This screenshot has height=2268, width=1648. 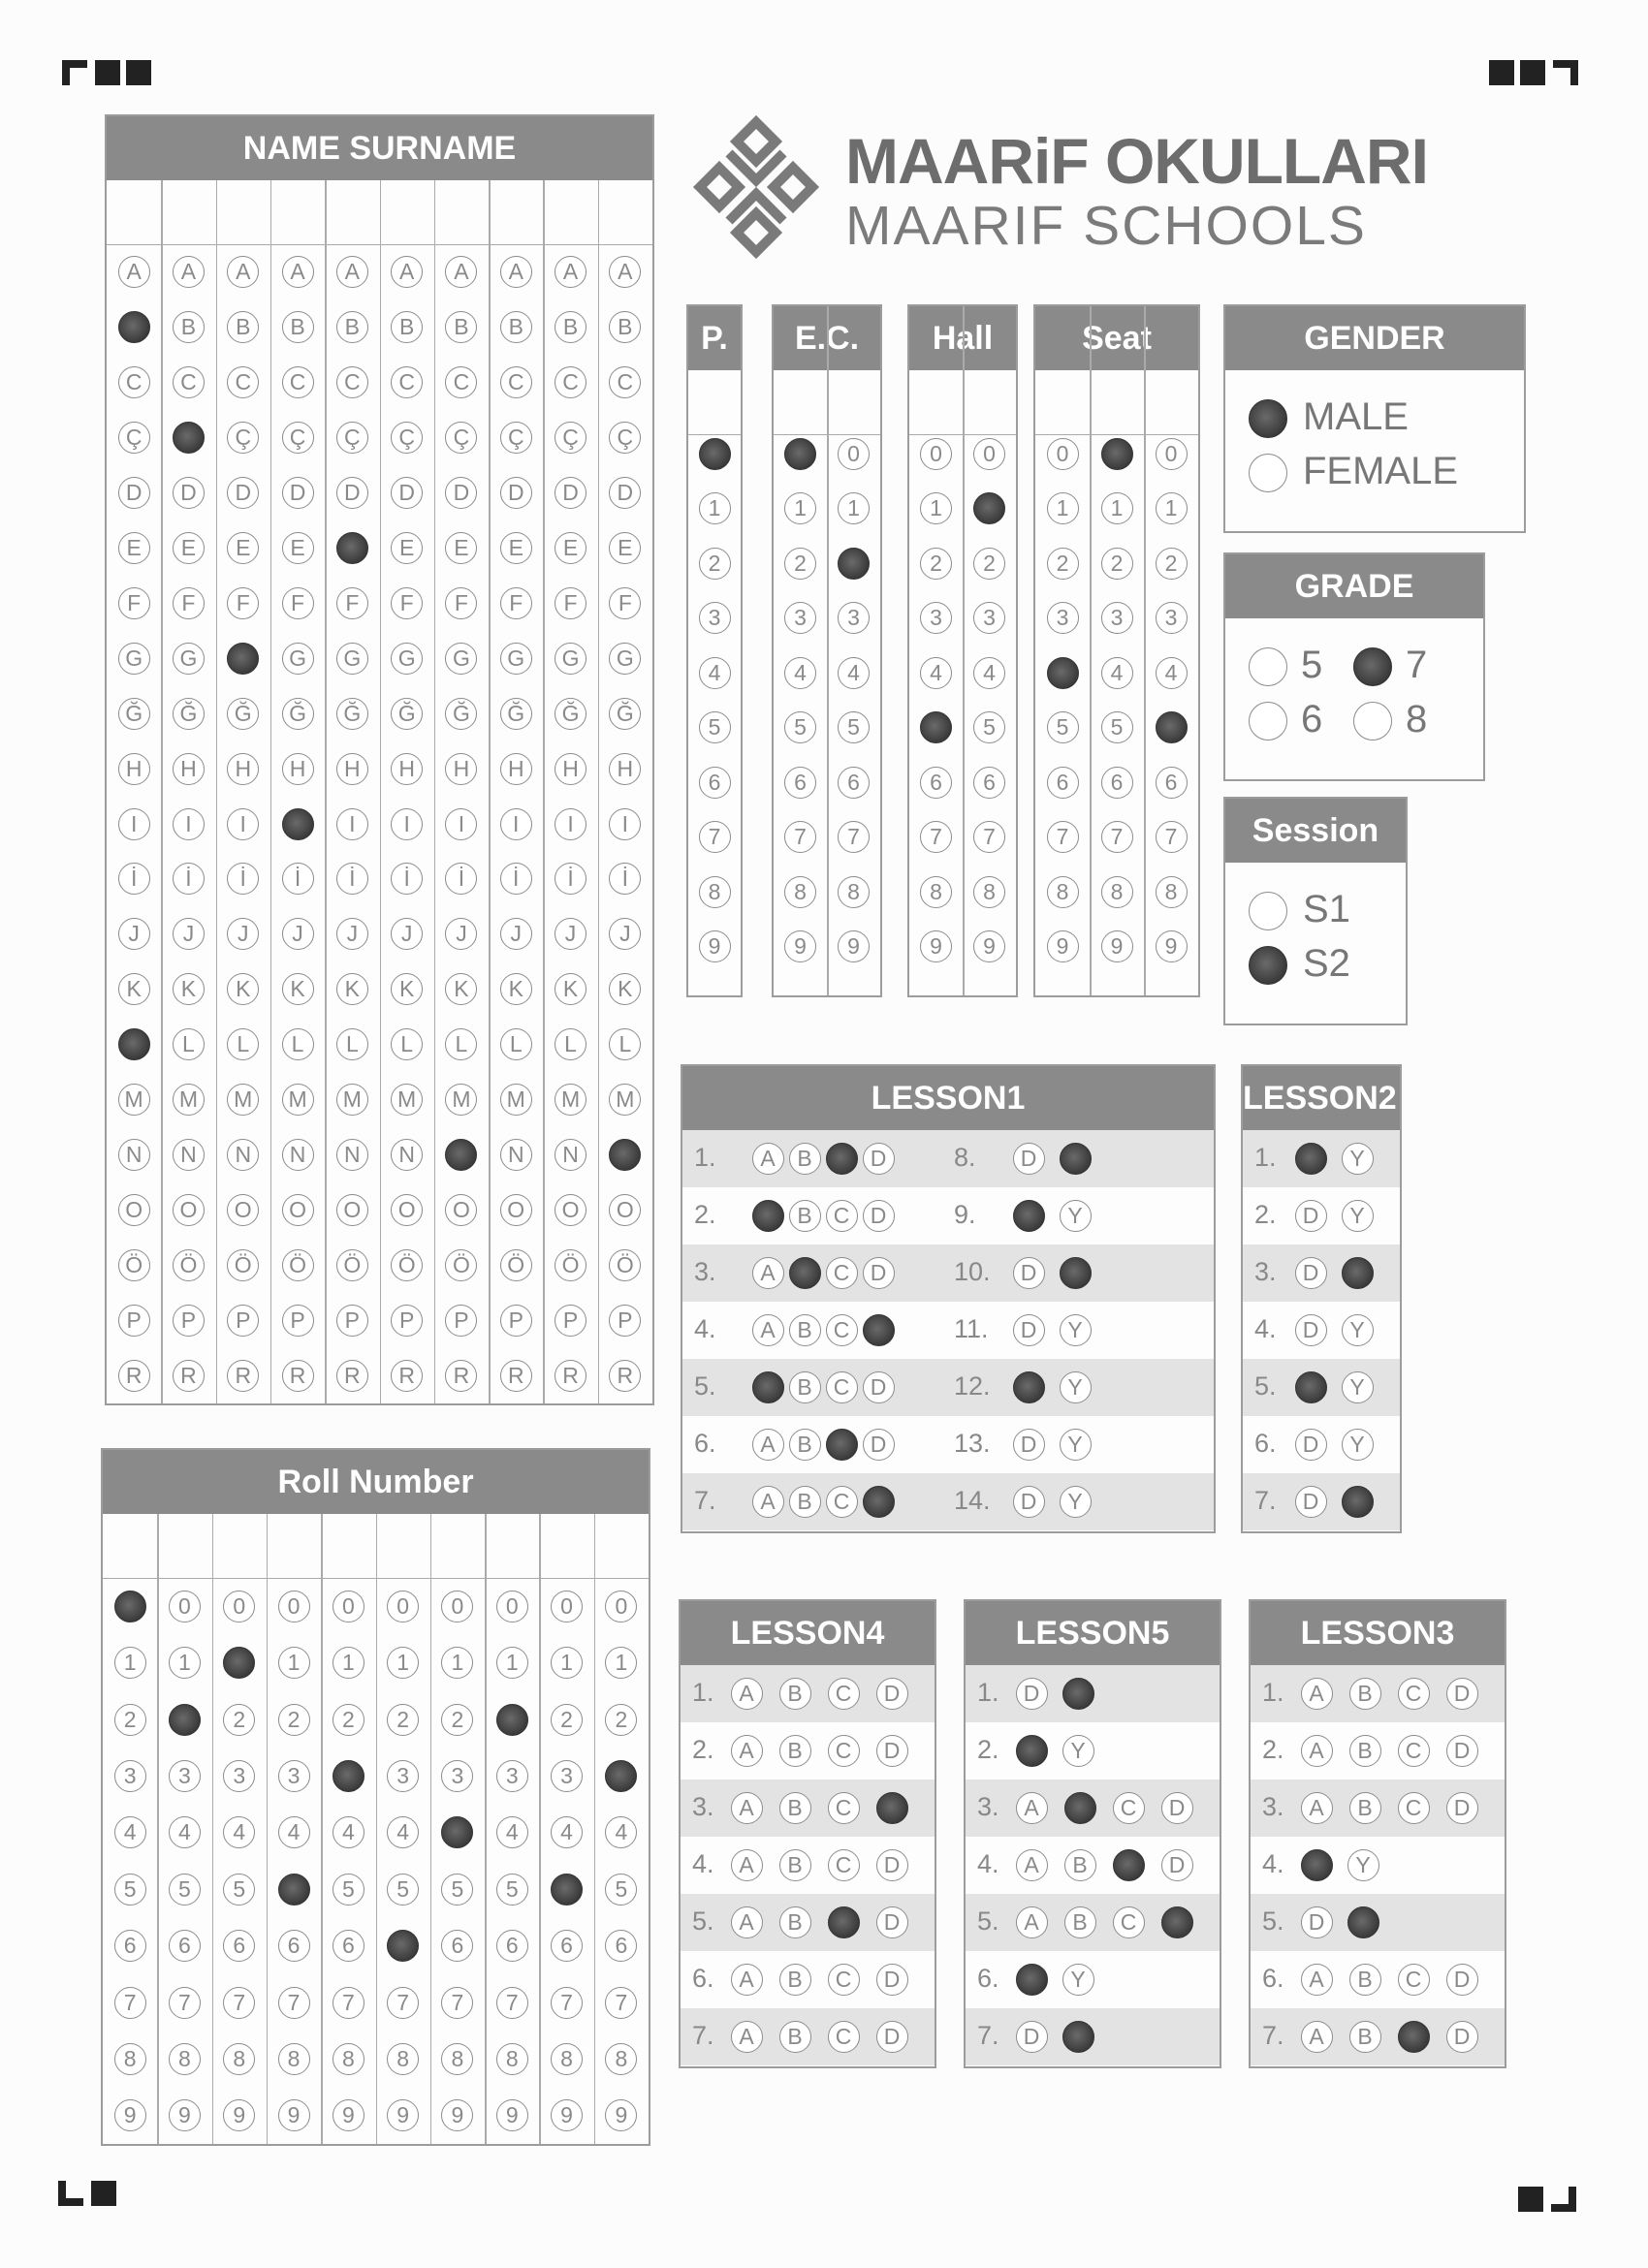 What do you see at coordinates (625, 935) in the screenshot?
I see `name-bubble-10-J: J` at bounding box center [625, 935].